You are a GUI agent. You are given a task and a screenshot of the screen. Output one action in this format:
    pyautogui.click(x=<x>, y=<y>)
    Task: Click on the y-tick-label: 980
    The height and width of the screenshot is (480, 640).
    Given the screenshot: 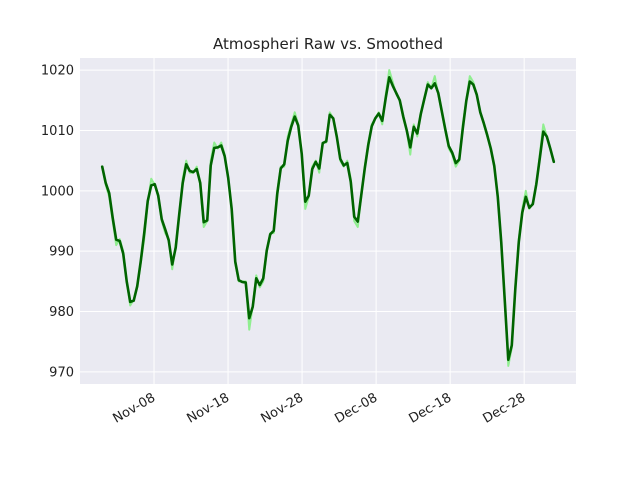 What is the action you would take?
    pyautogui.click(x=61, y=312)
    